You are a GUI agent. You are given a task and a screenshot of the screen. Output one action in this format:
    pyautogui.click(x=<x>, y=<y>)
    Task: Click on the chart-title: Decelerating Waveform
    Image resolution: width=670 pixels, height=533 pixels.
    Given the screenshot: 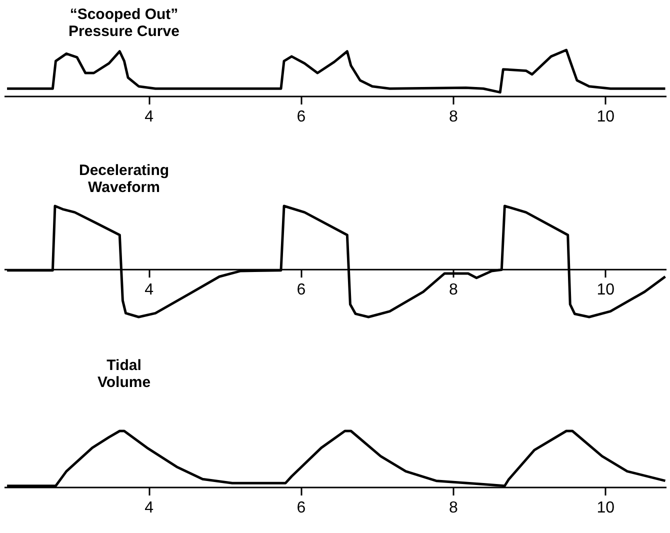 What is the action you would take?
    pyautogui.click(x=124, y=179)
    